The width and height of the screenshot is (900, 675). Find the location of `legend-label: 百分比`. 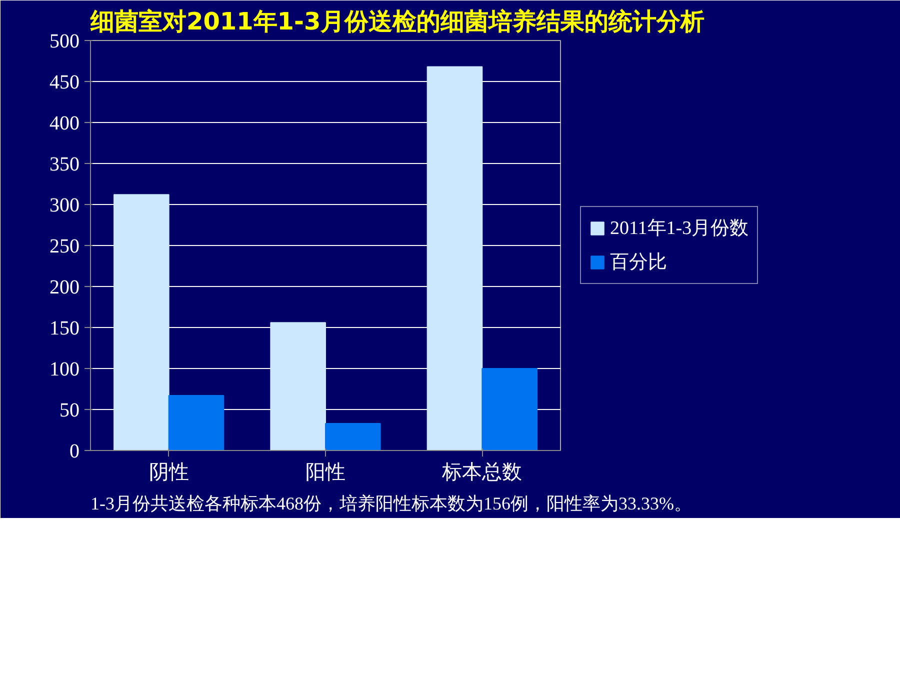

legend-label: 百分比 is located at coordinates (638, 263).